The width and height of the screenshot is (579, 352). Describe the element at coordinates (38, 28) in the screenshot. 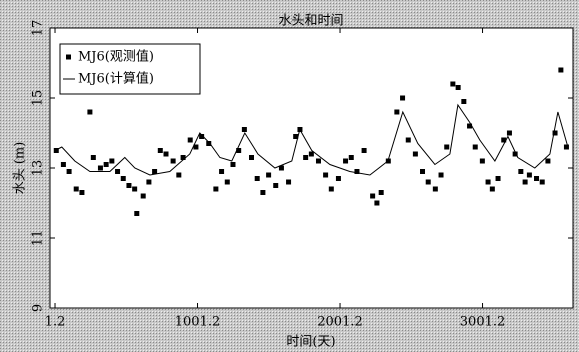

I see `y-tick-label: 17` at that location.